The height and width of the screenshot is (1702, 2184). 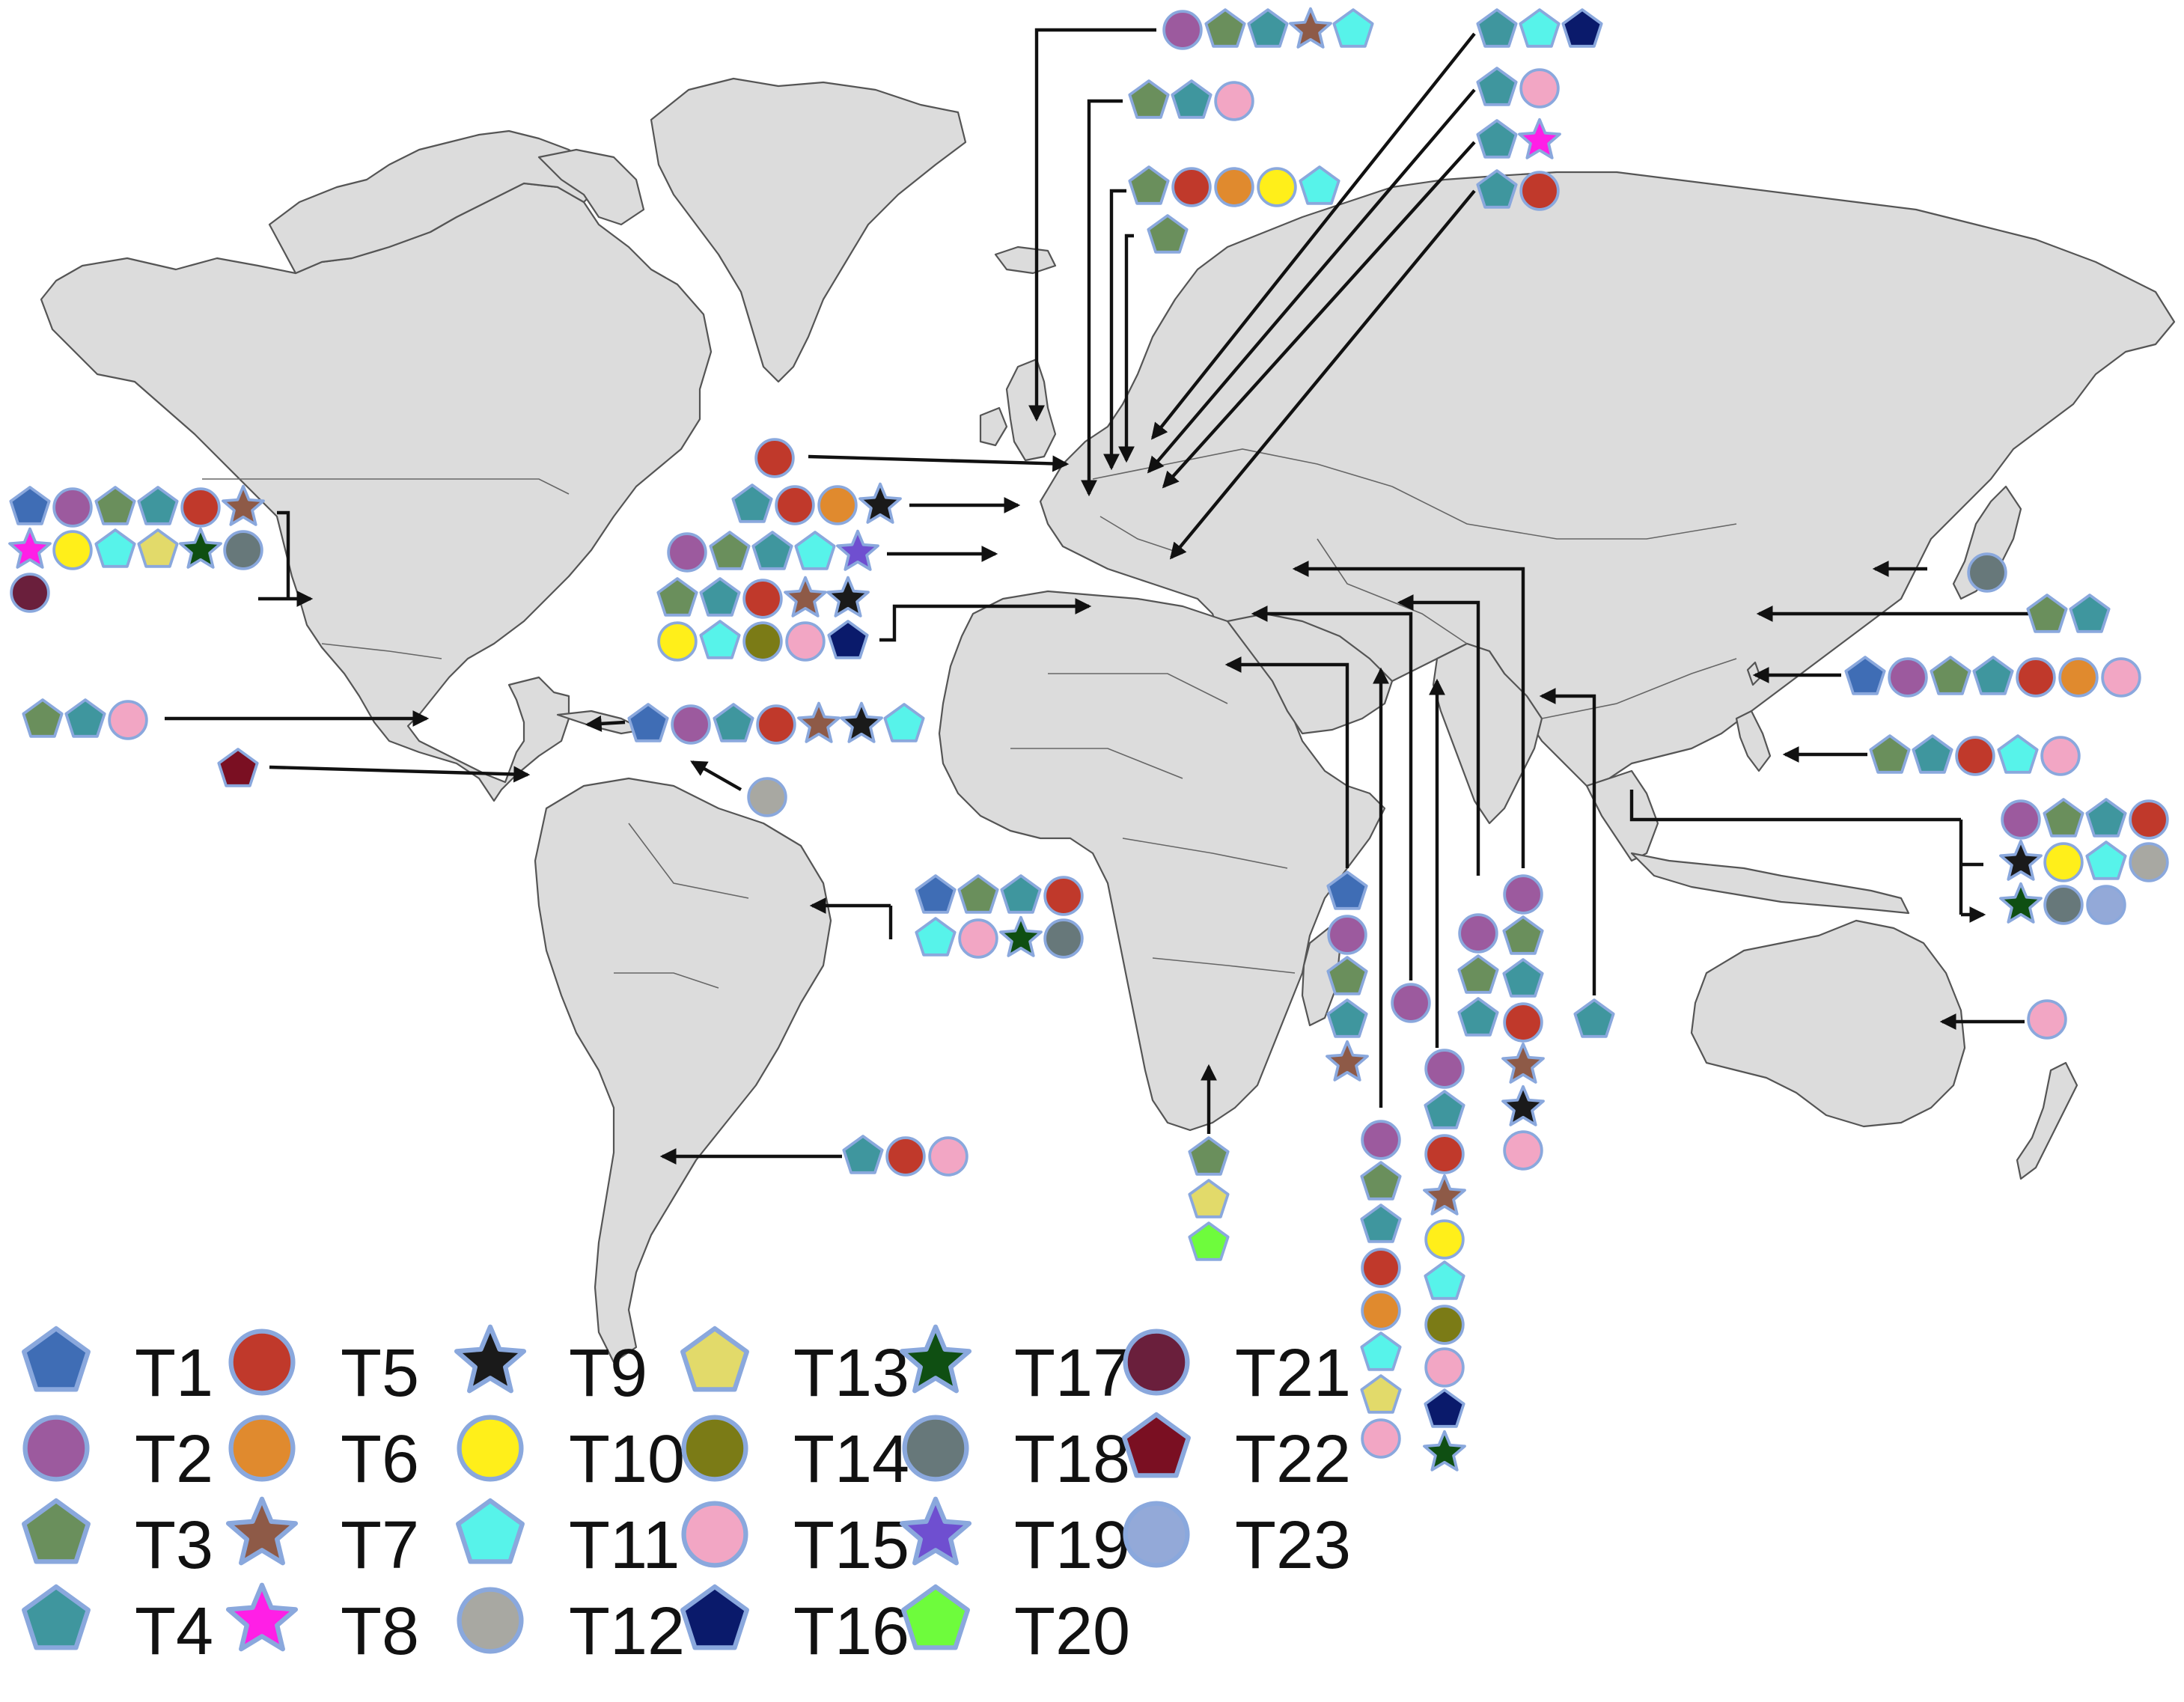 I want to click on t3-symbol-pakistan, so click(x=1478, y=974).